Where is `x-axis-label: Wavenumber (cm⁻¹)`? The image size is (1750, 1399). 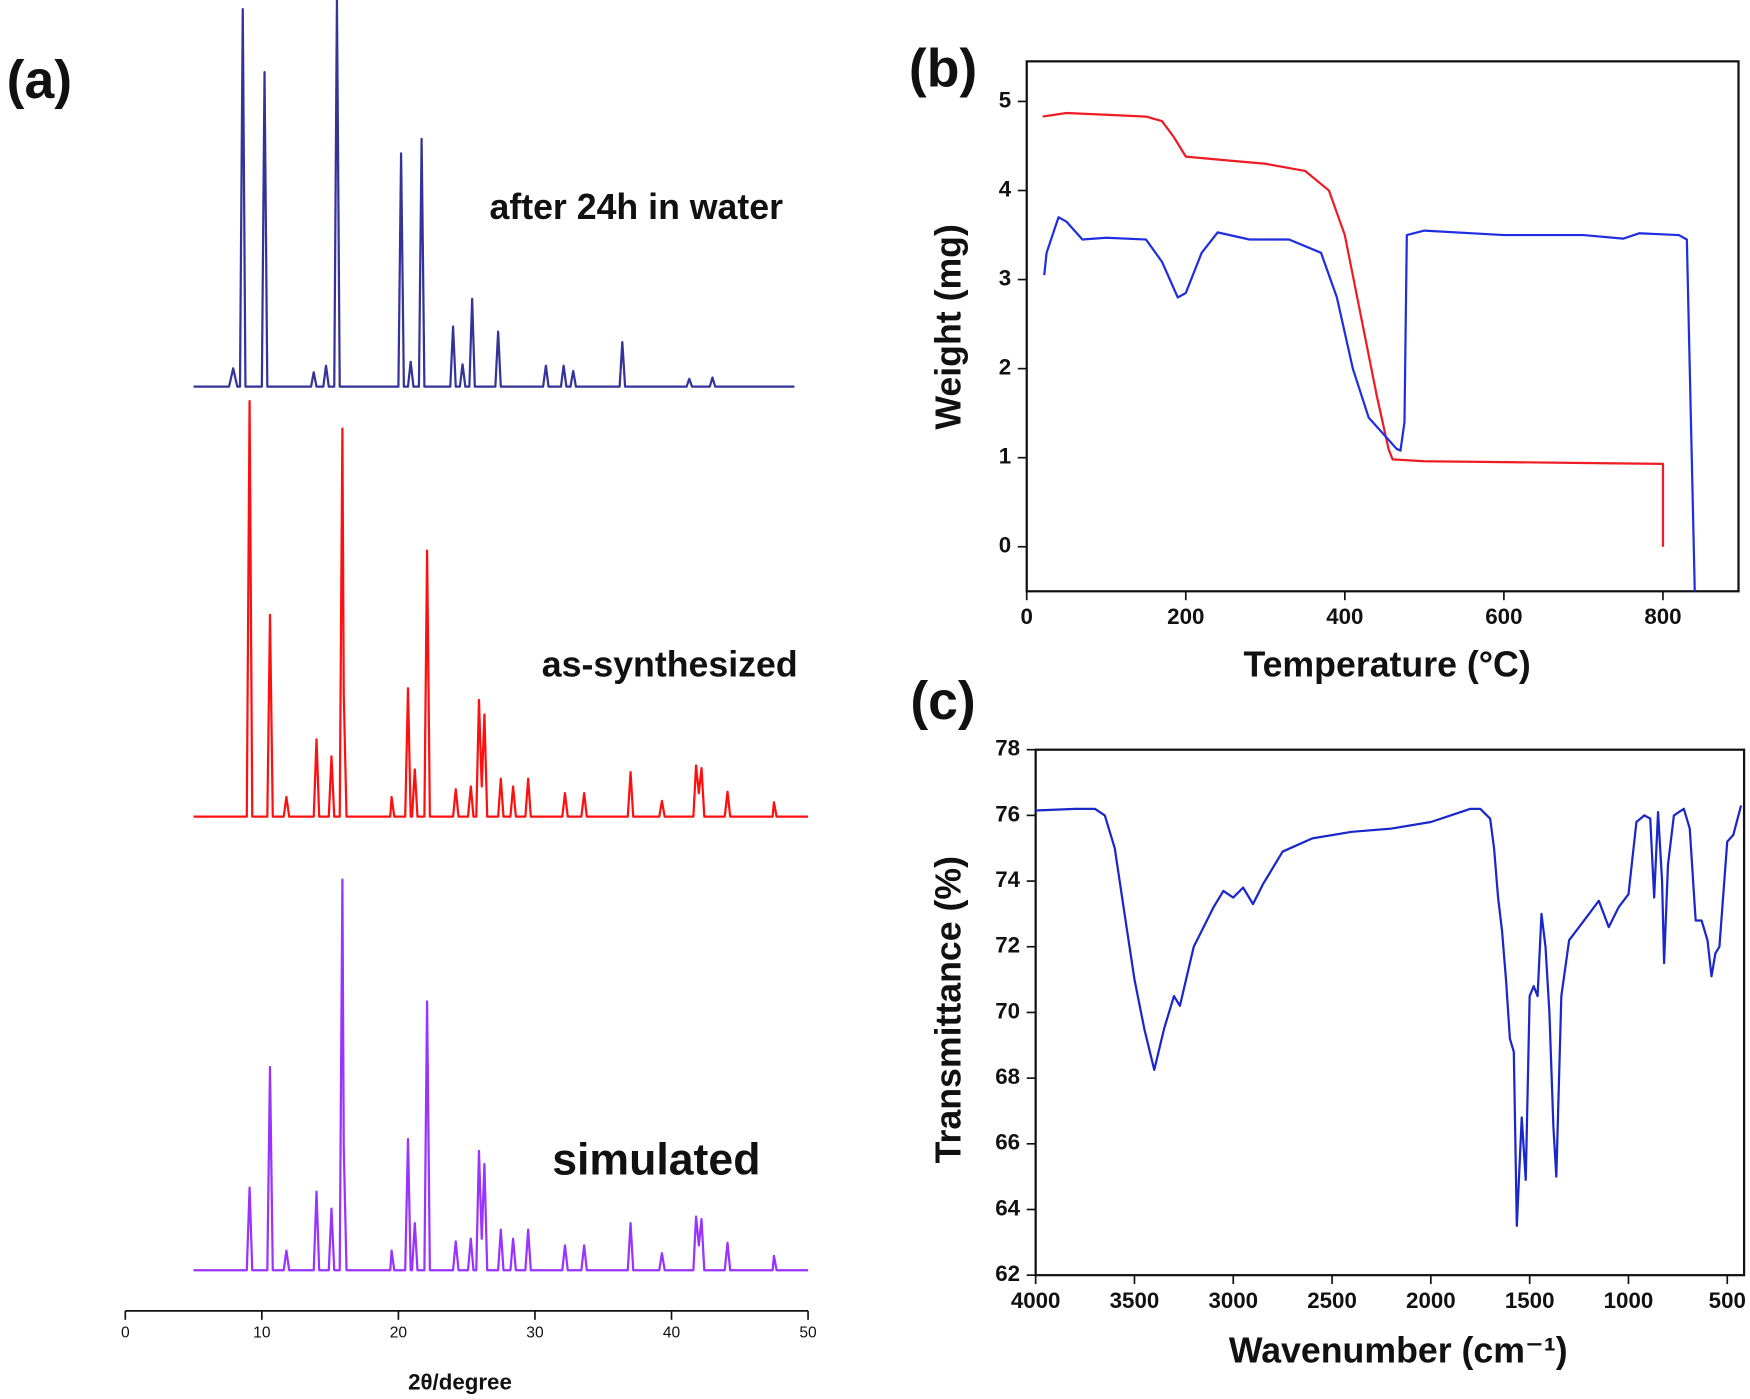
x-axis-label: Wavenumber (cm⁻¹) is located at coordinates (1398, 1351).